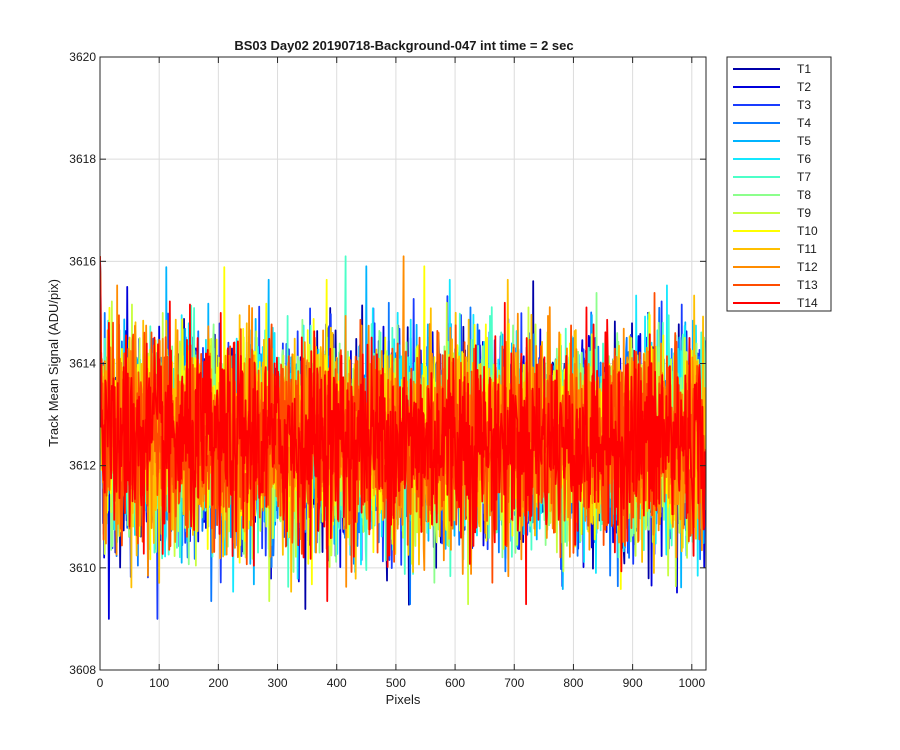 The height and width of the screenshot is (750, 900). I want to click on y-tick-label: 3616, so click(82, 261).